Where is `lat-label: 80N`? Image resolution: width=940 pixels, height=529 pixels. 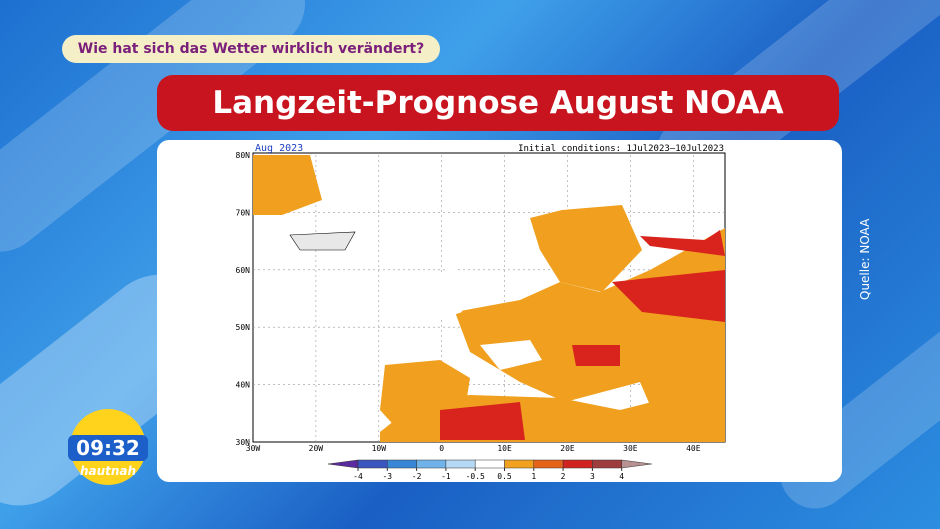 lat-label: 80N is located at coordinates (243, 155).